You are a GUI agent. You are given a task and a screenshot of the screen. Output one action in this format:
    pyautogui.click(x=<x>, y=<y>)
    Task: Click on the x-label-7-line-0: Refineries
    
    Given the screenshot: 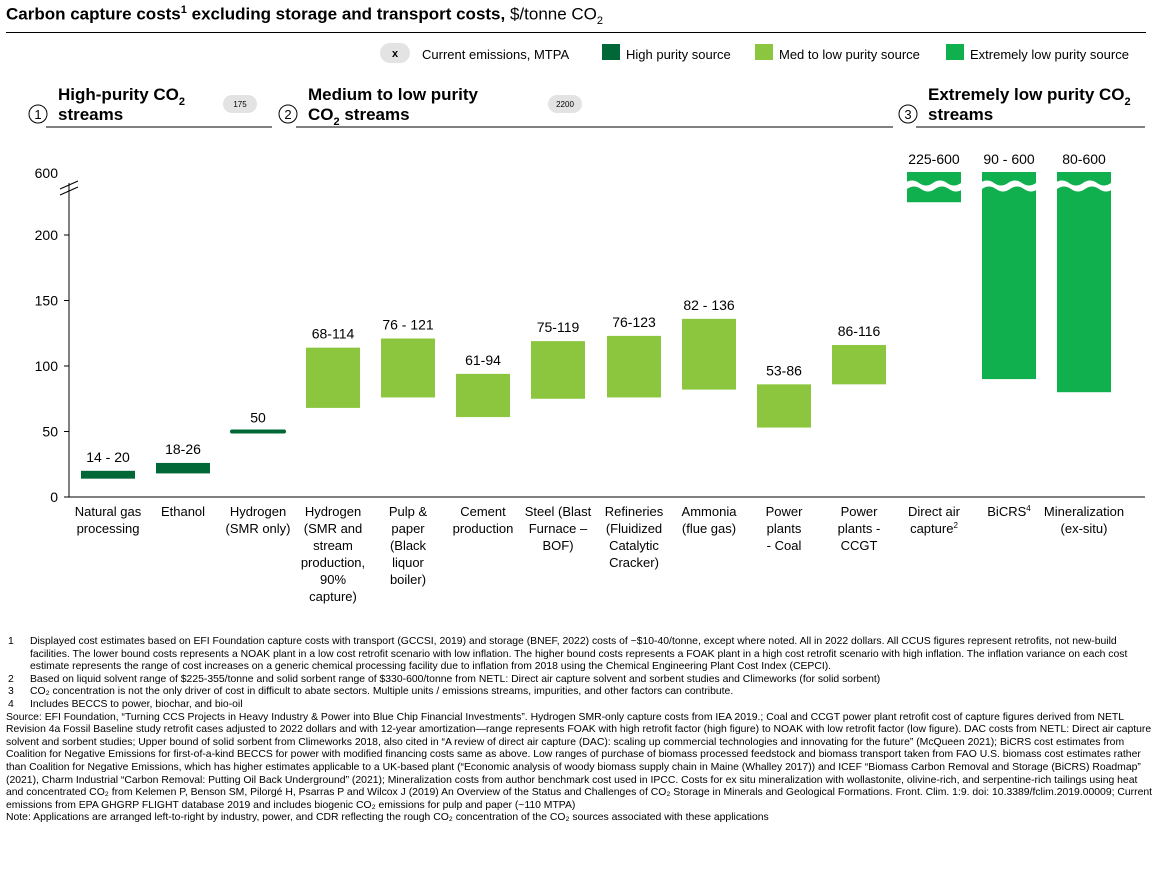 What is the action you would take?
    pyautogui.click(x=634, y=511)
    